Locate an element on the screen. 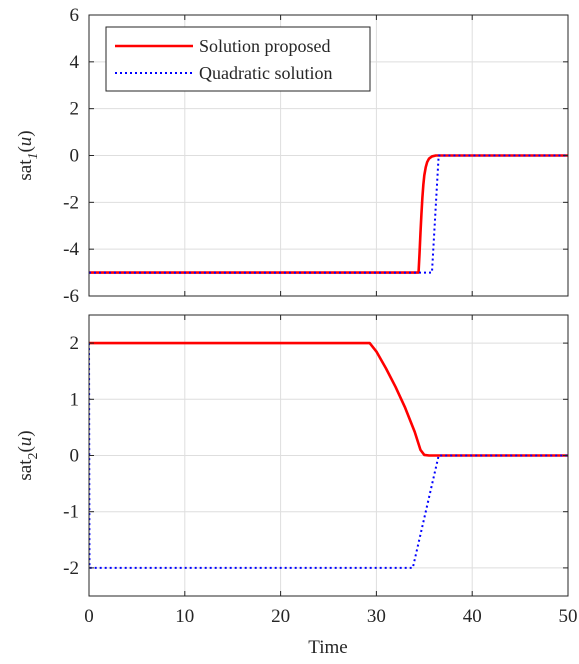 This screenshot has height=664, width=579. x-tick-label: 0 is located at coordinates (89, 616).